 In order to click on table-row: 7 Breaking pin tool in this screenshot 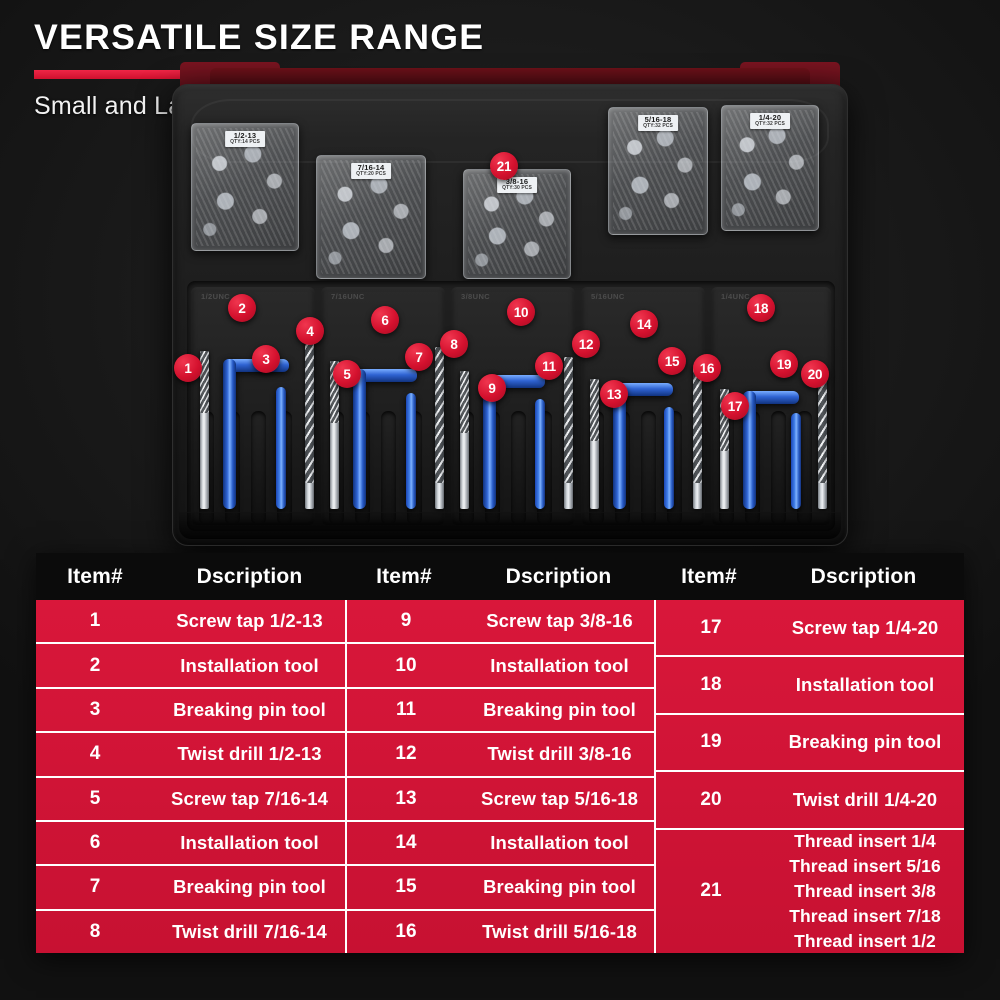, I will do `click(190, 888)`.